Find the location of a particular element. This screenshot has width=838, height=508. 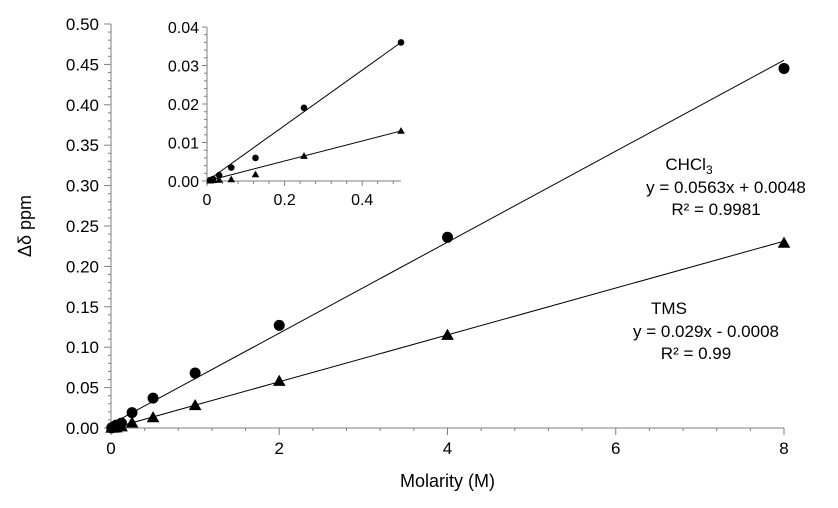

main-y-tick-label: 0.20 is located at coordinates (82, 266).